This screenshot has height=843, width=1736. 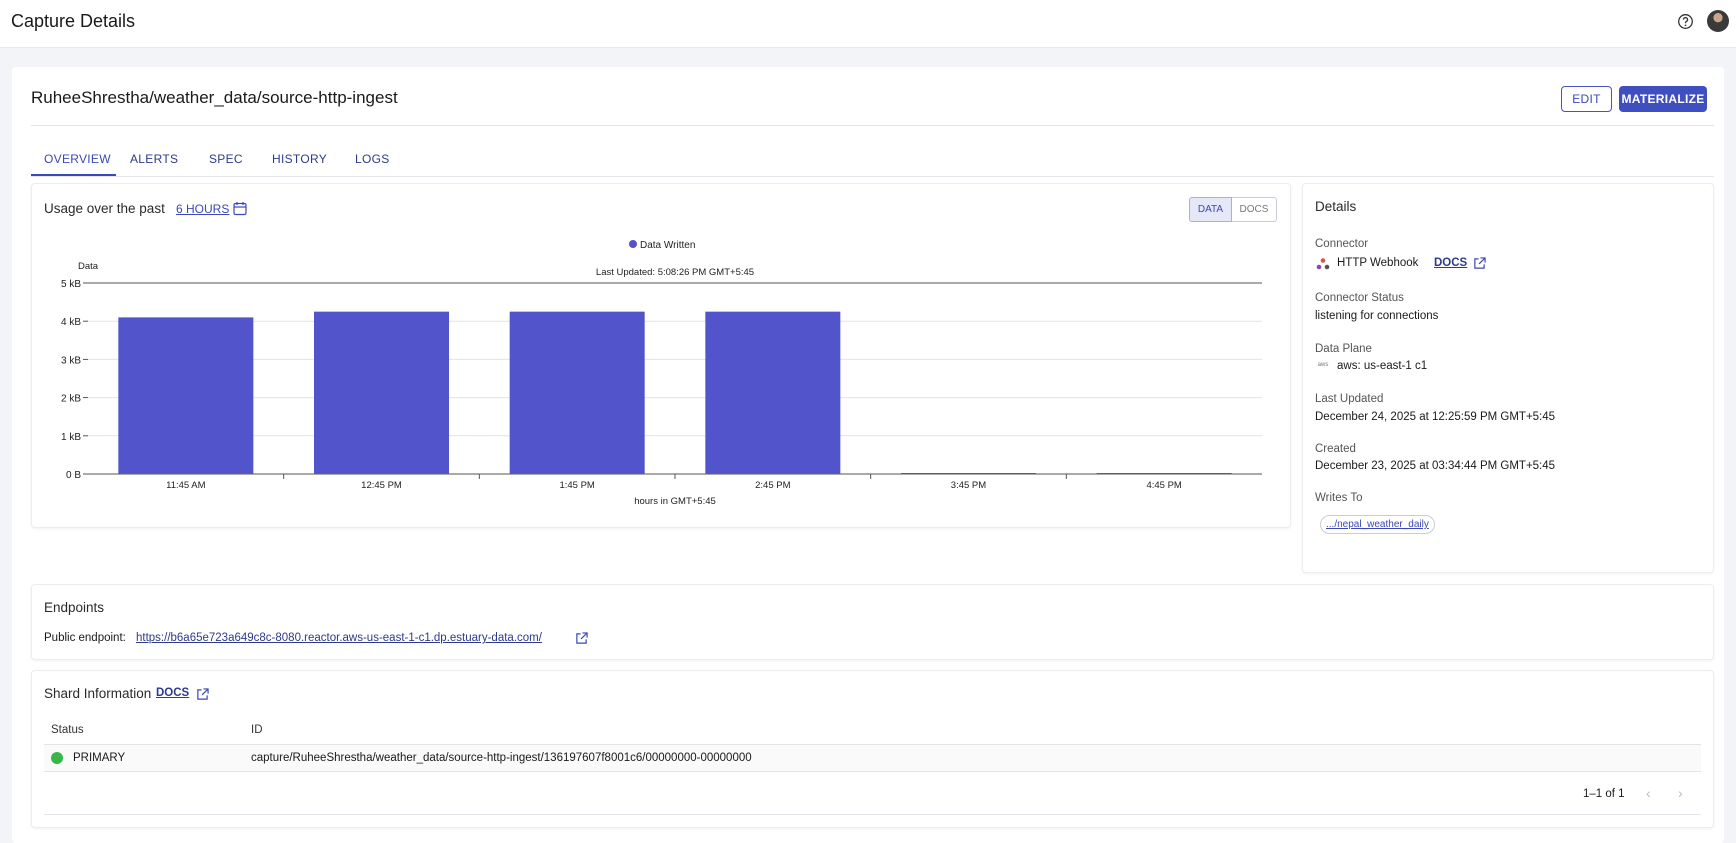 What do you see at coordinates (1508, 378) in the screenshot?
I see `details-card` at bounding box center [1508, 378].